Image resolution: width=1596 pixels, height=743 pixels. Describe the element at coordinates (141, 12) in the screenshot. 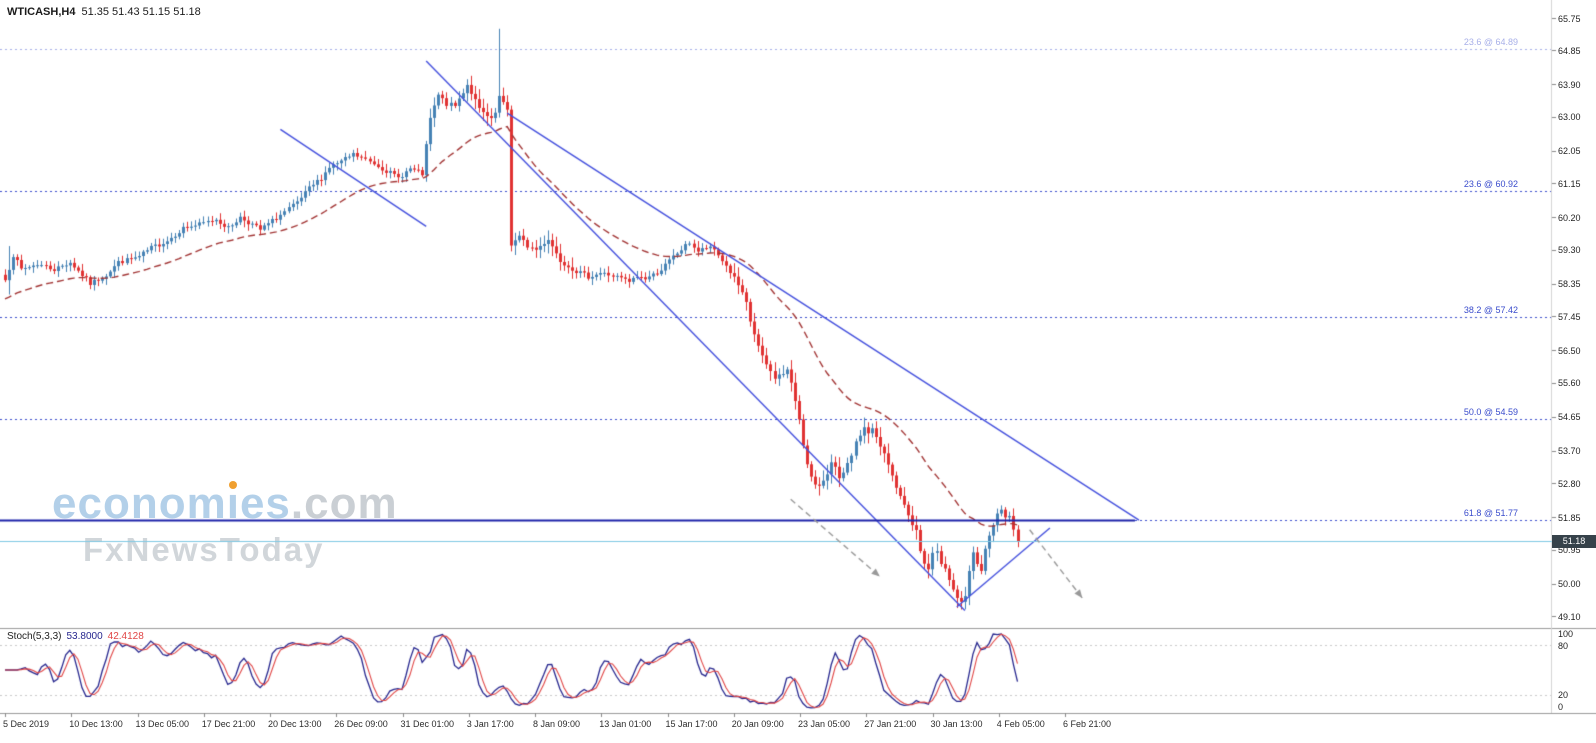

I see `ohlc-values: 51.35 51.43 51.15 51.18` at that location.